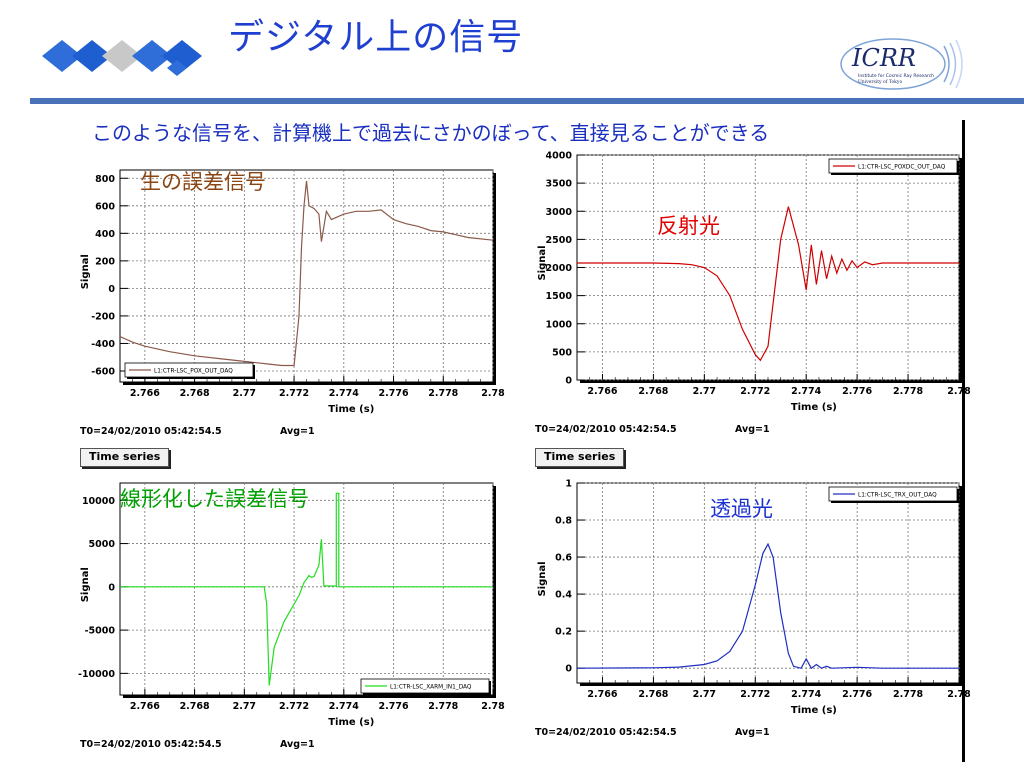  Describe the element at coordinates (563, 595) in the screenshot. I see `y-tick-label: 0.4` at that location.